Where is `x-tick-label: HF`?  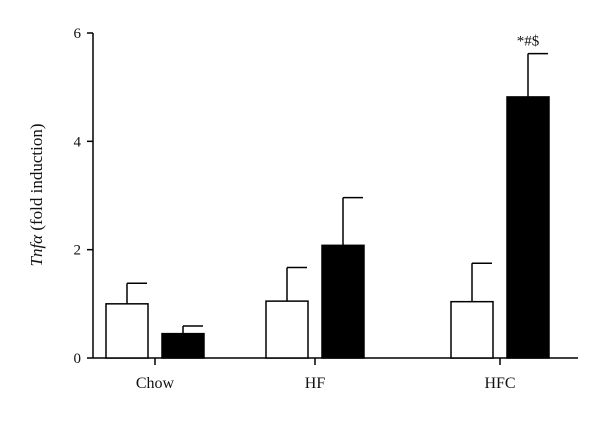 x-tick-label: HF is located at coordinates (315, 383).